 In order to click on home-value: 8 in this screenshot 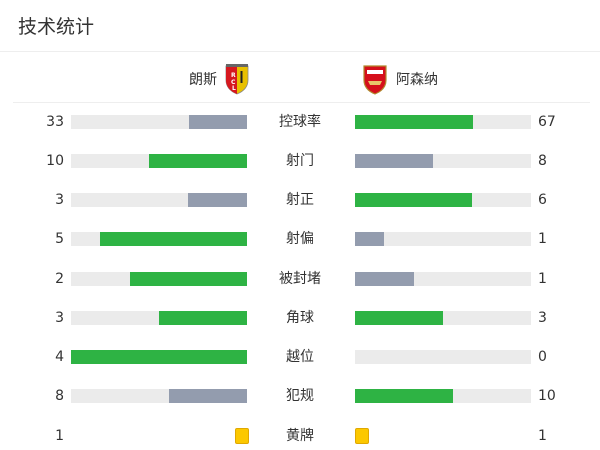, I will do `click(59, 396)`.